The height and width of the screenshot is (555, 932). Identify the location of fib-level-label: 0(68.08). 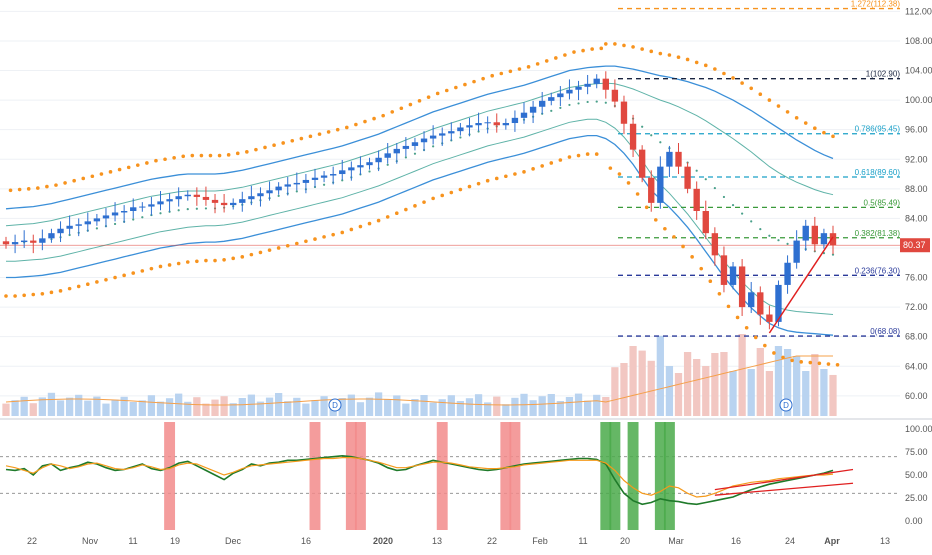
(885, 331).